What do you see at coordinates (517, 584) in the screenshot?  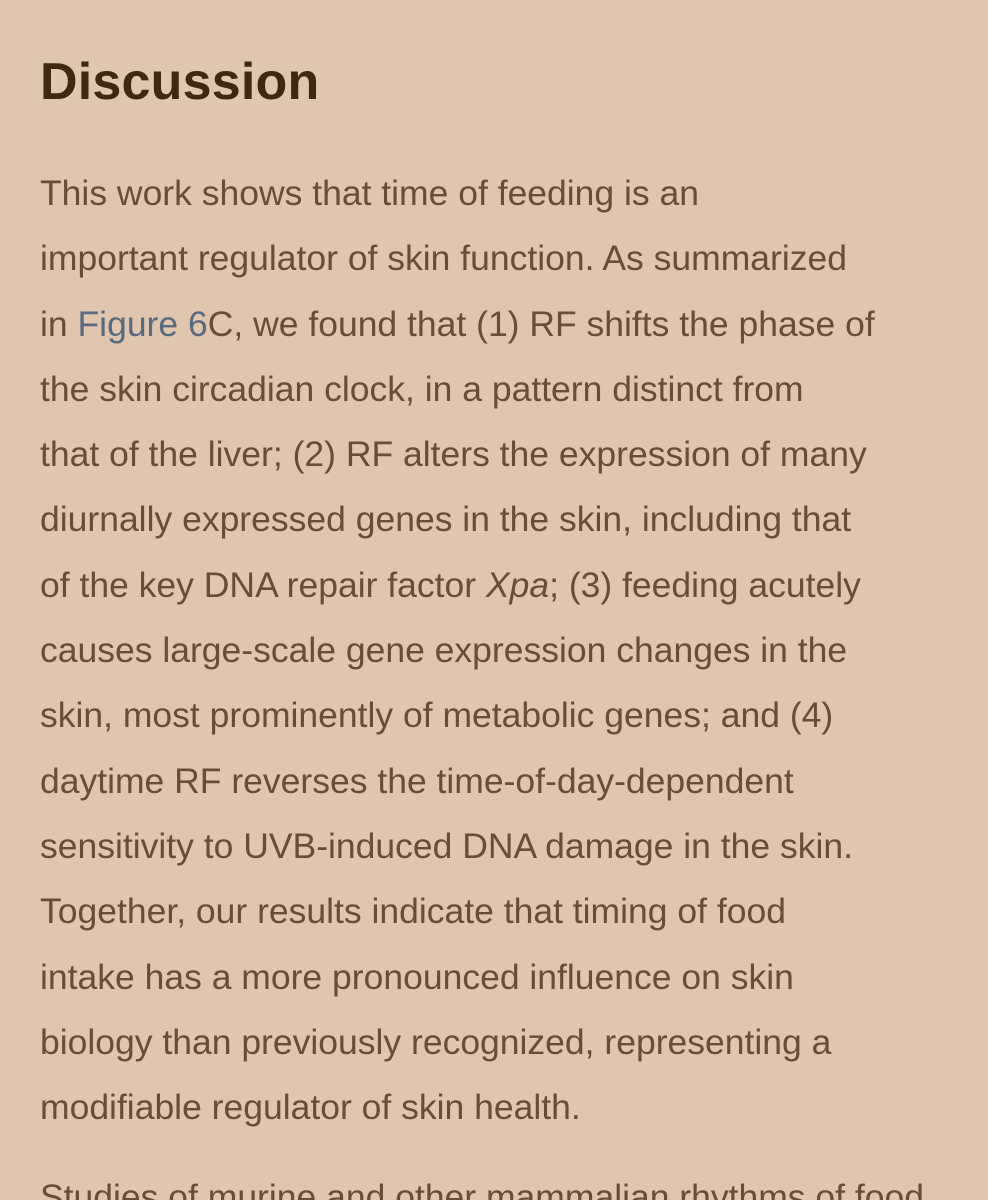 I see `gene-name: Xpa` at bounding box center [517, 584].